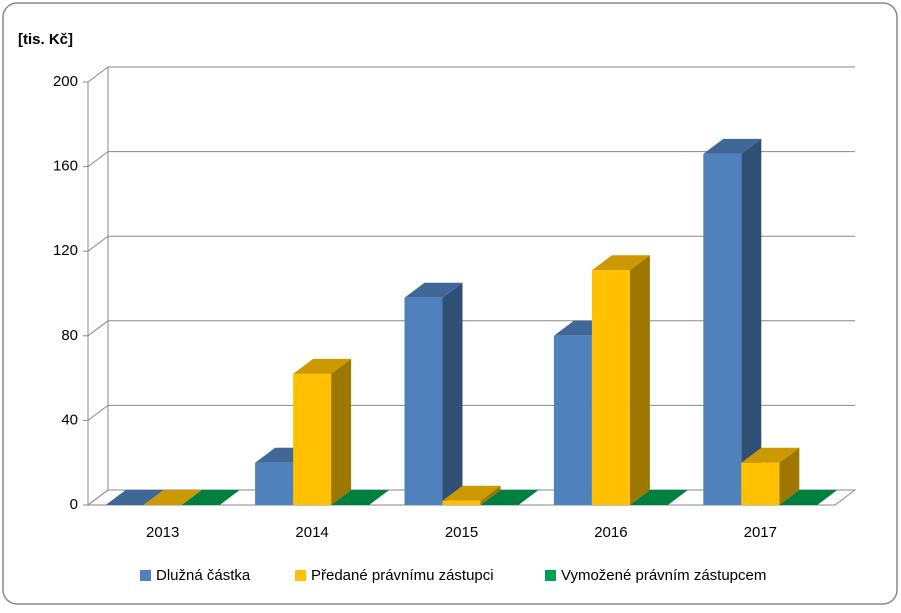 The height and width of the screenshot is (613, 901). I want to click on x-tick-label: 2016, so click(610, 532).